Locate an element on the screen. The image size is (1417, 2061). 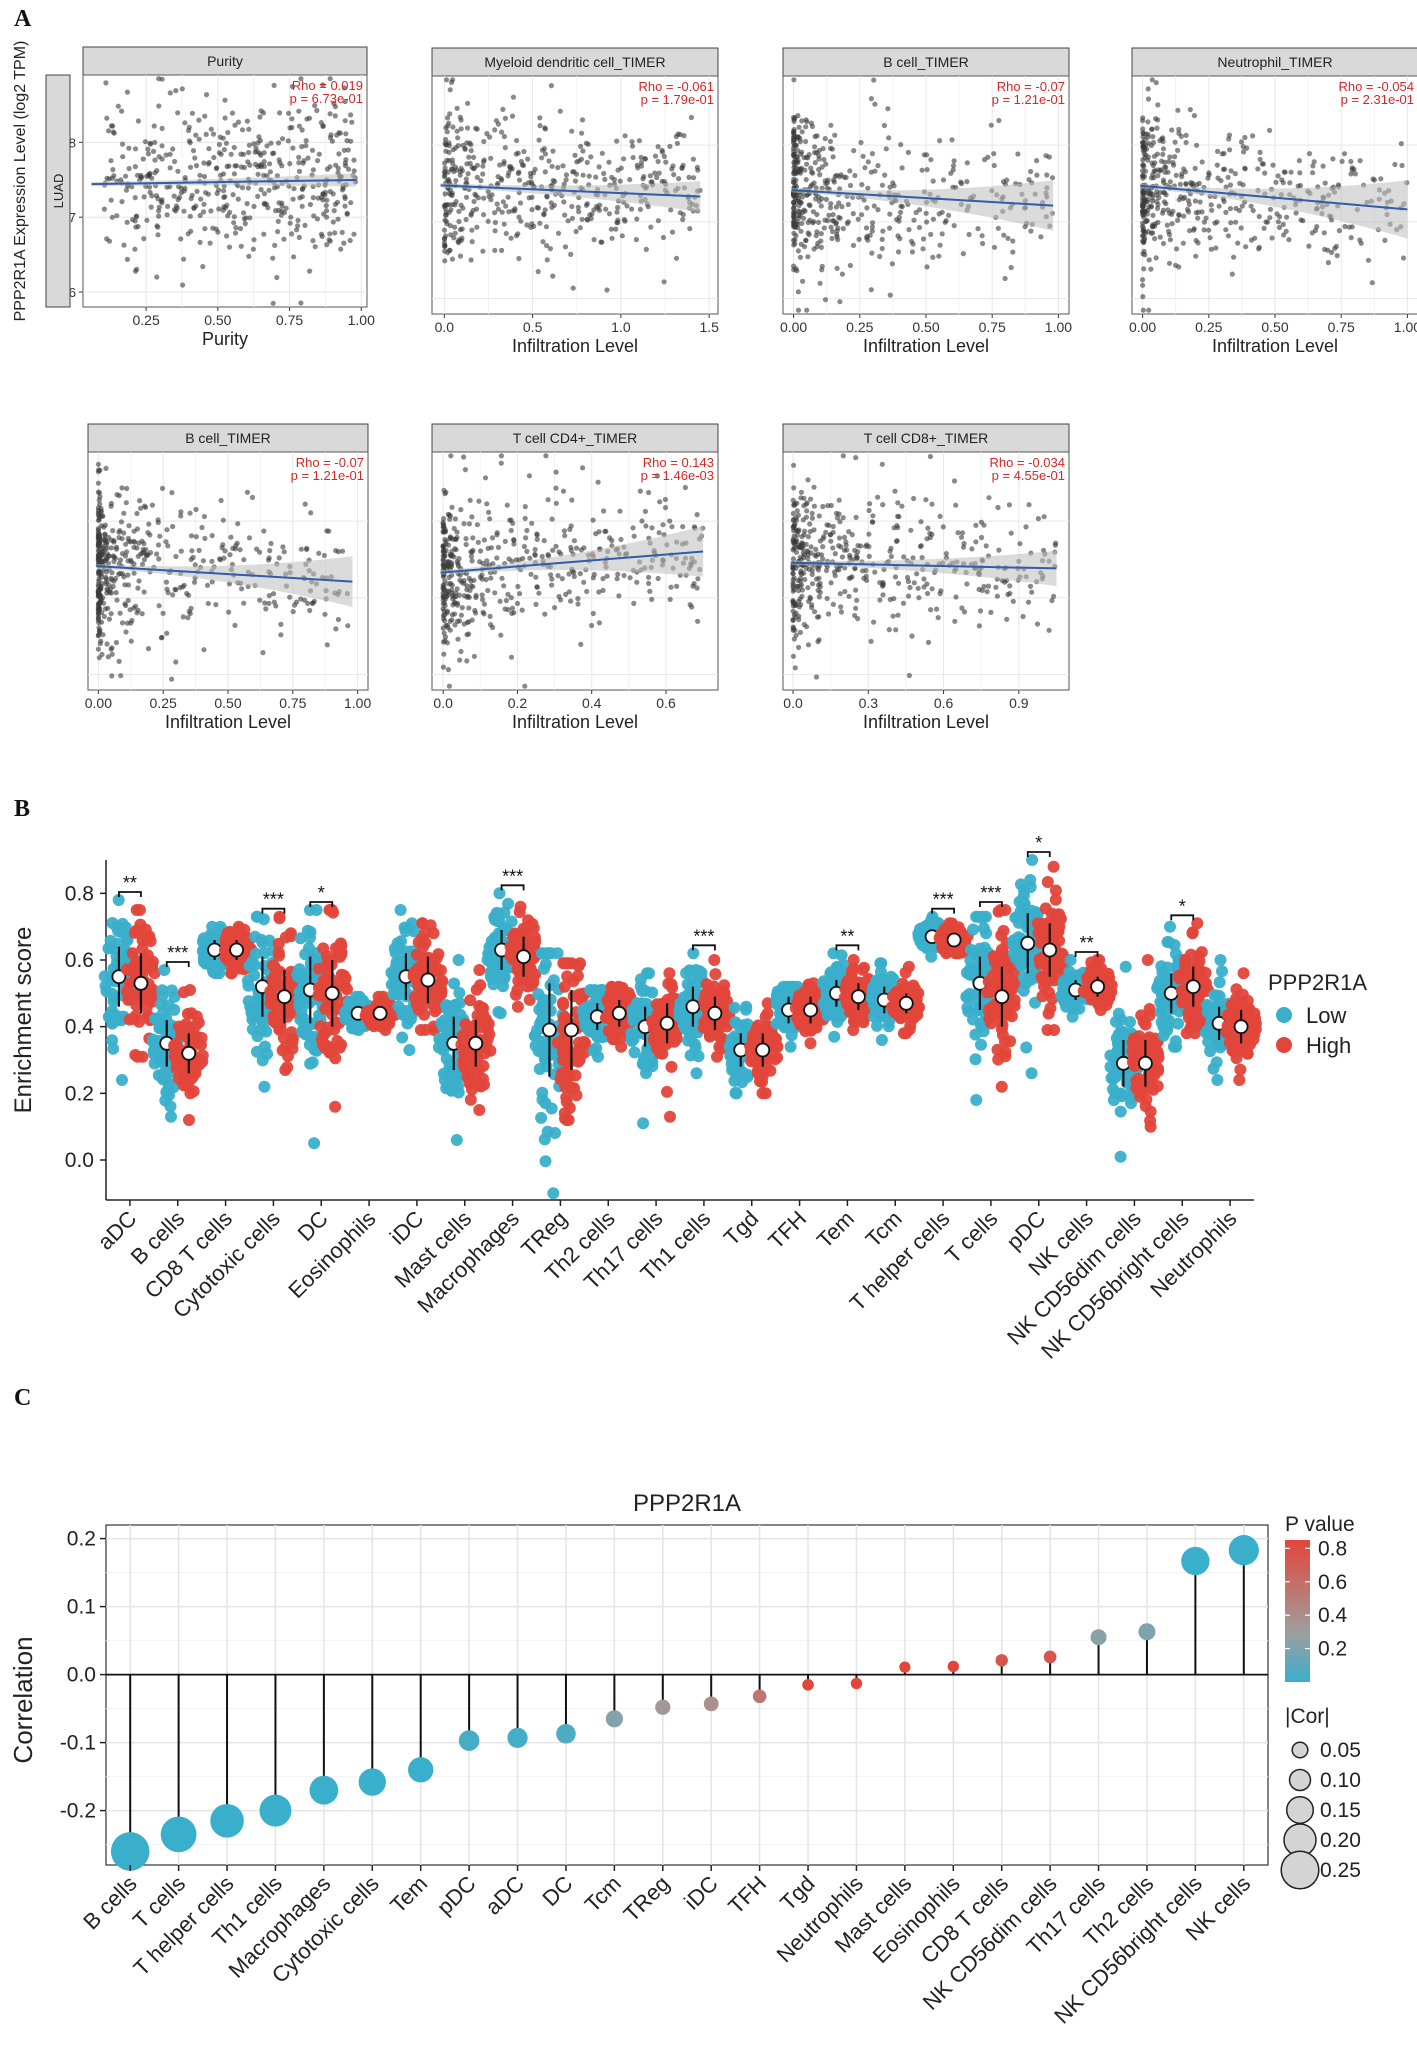
x-axis-title: Infiltration Level is located at coordinates (926, 346).